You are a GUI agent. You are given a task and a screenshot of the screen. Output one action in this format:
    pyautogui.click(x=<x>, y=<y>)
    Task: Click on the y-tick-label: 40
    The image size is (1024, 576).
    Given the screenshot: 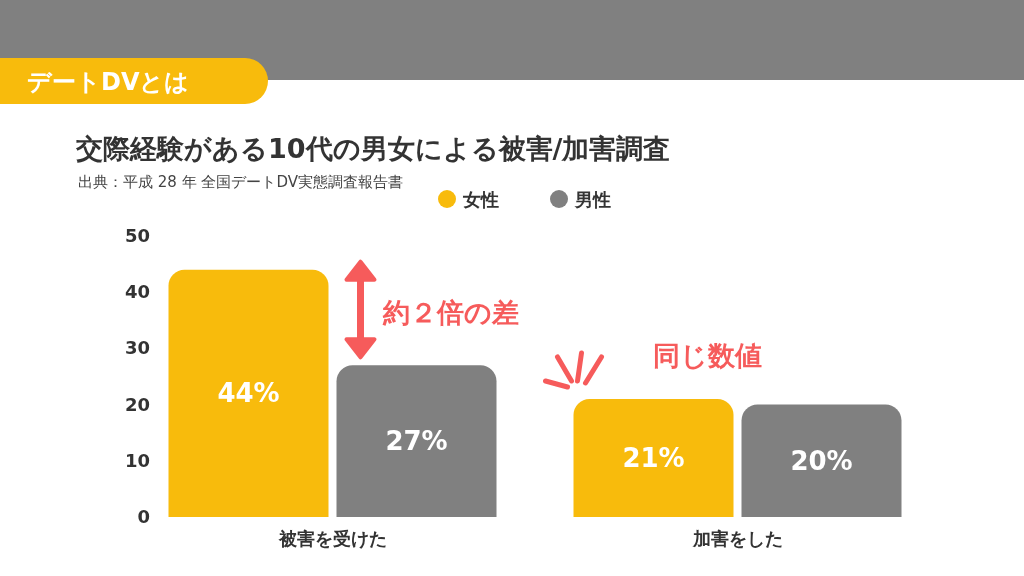 What is the action you would take?
    pyautogui.click(x=137, y=292)
    